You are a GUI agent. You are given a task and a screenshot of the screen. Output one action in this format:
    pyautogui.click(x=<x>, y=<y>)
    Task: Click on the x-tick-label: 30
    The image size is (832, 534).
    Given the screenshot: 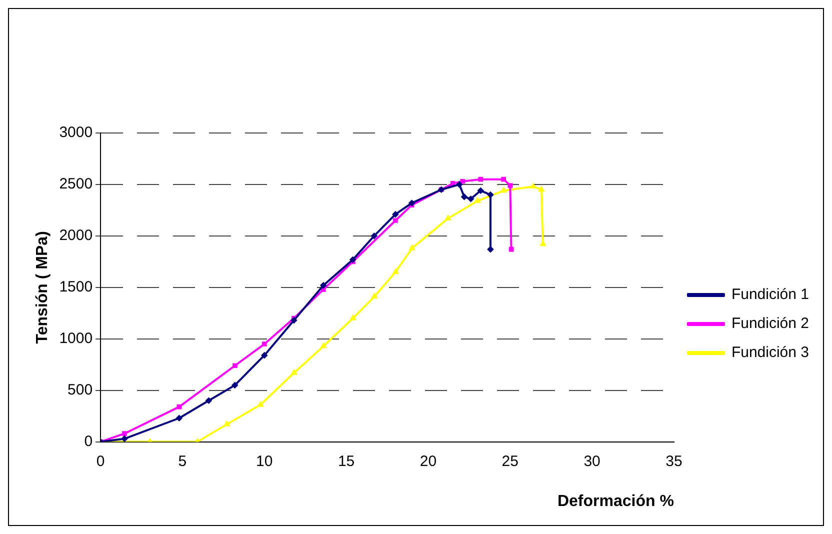 What is the action you would take?
    pyautogui.click(x=592, y=461)
    